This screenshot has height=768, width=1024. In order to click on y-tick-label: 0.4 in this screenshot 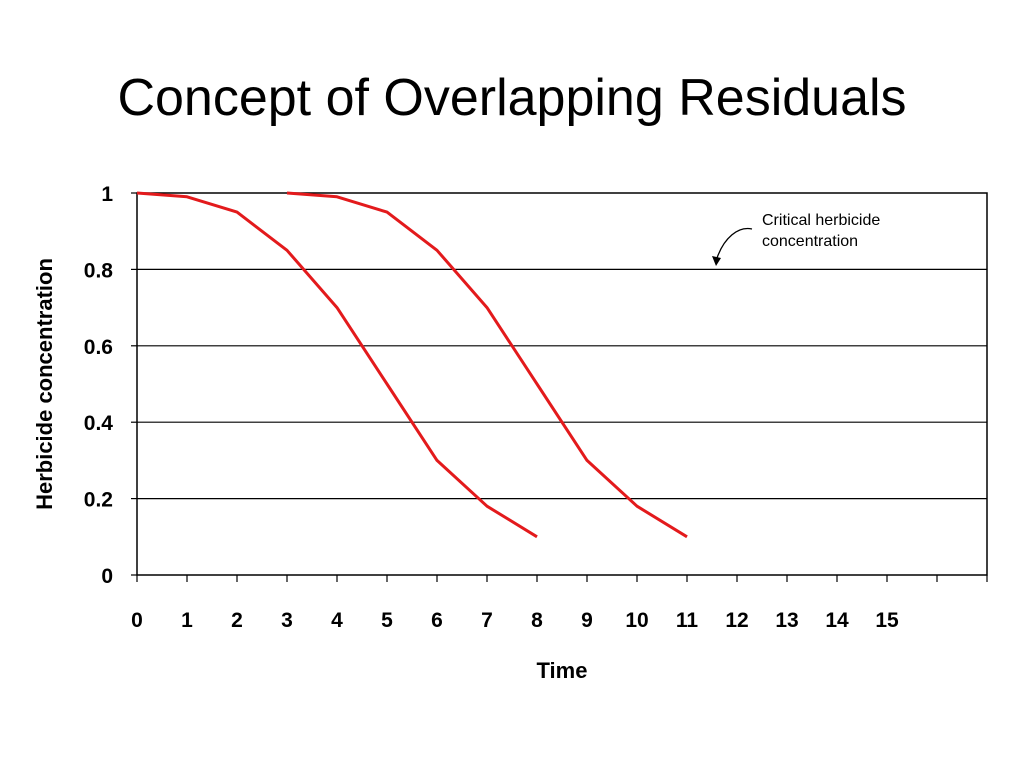, I will do `click(99, 423)`.